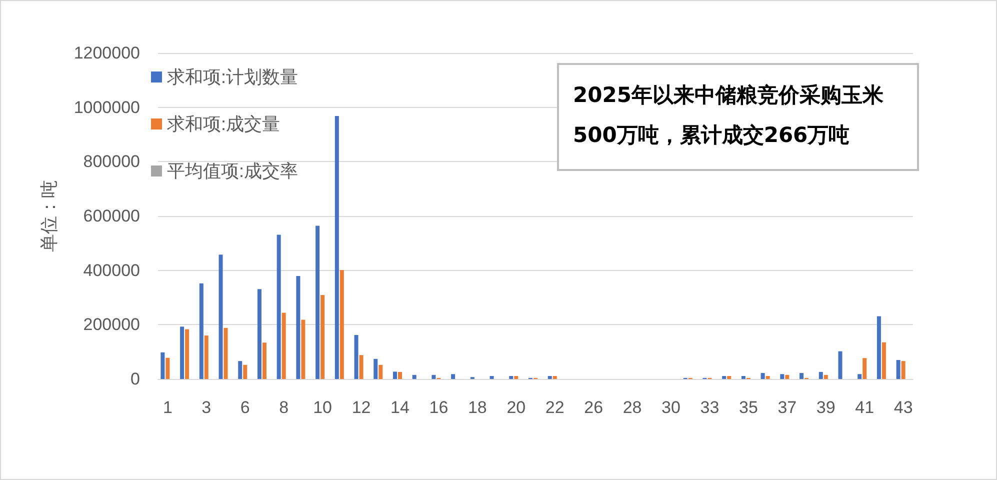  What do you see at coordinates (632, 407) in the screenshot?
I see `x-tick-label: 28` at bounding box center [632, 407].